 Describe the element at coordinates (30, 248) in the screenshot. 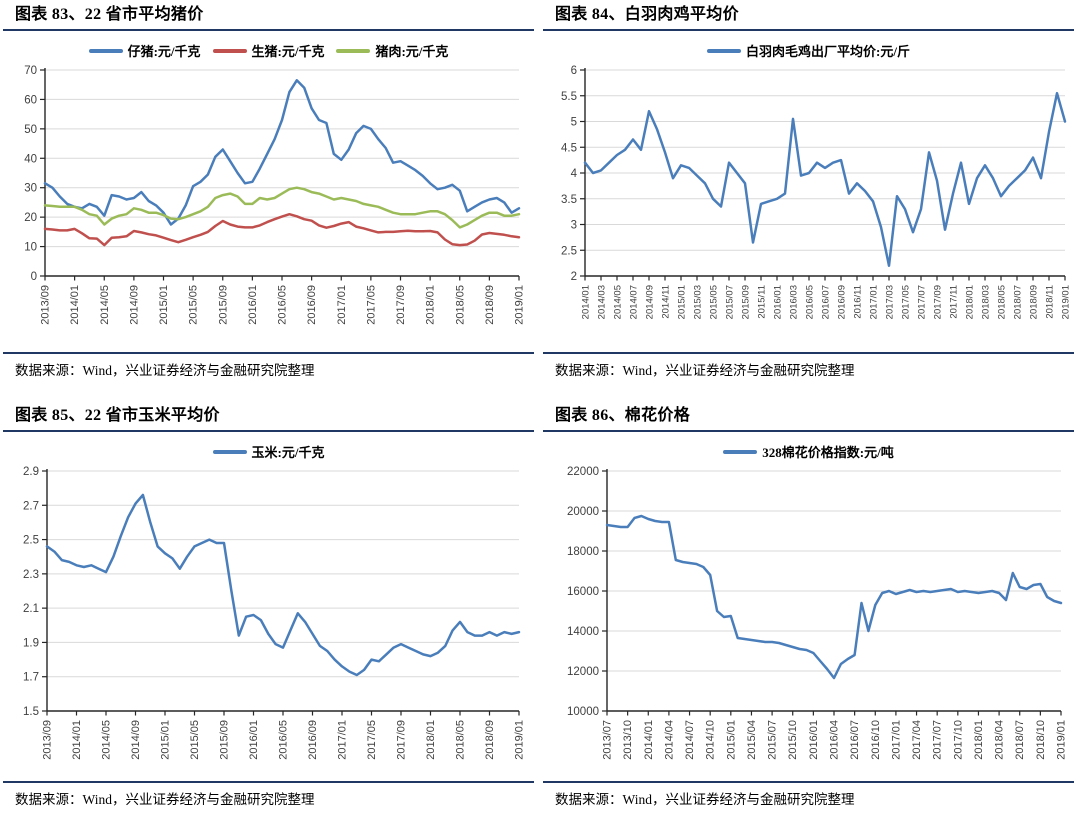

I see `svg-text: 10` at that location.